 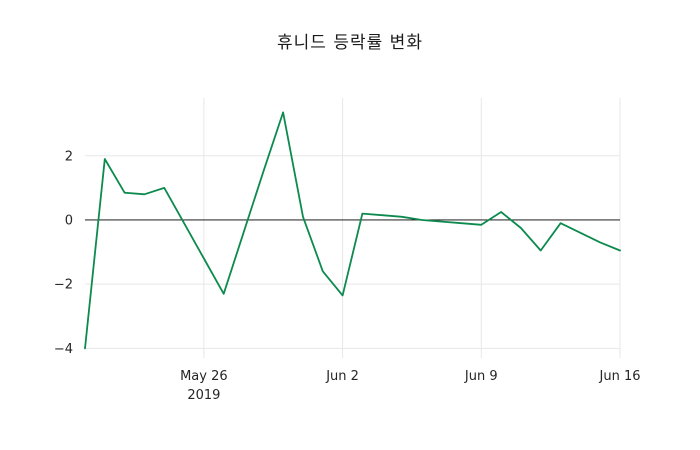 I want to click on x-tick-year-label: 2019, so click(x=203, y=395).